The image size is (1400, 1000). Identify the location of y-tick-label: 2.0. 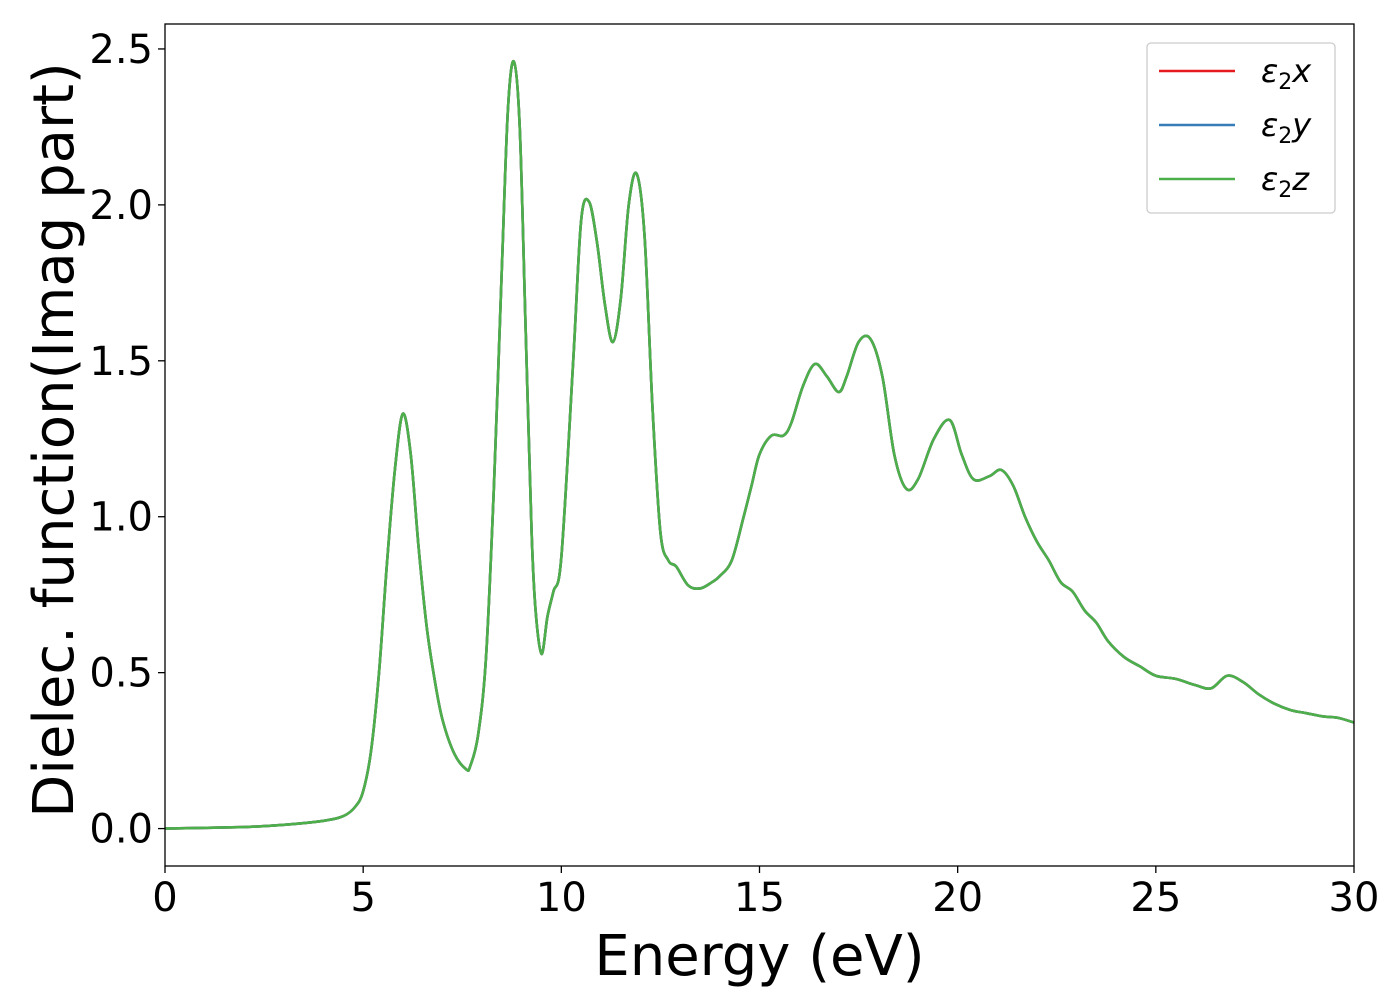
(121, 206).